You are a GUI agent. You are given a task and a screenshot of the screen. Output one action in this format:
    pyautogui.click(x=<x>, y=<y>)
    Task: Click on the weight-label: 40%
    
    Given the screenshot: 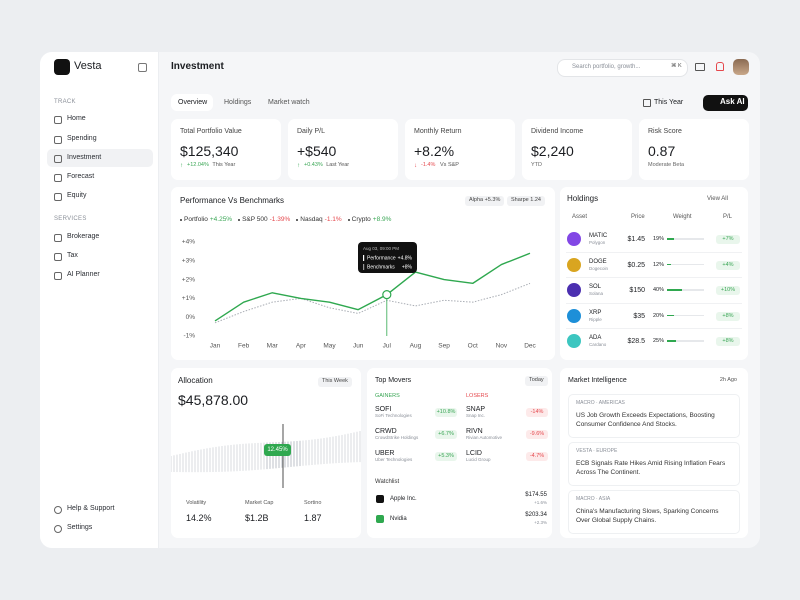 What is the action you would take?
    pyautogui.click(x=659, y=290)
    